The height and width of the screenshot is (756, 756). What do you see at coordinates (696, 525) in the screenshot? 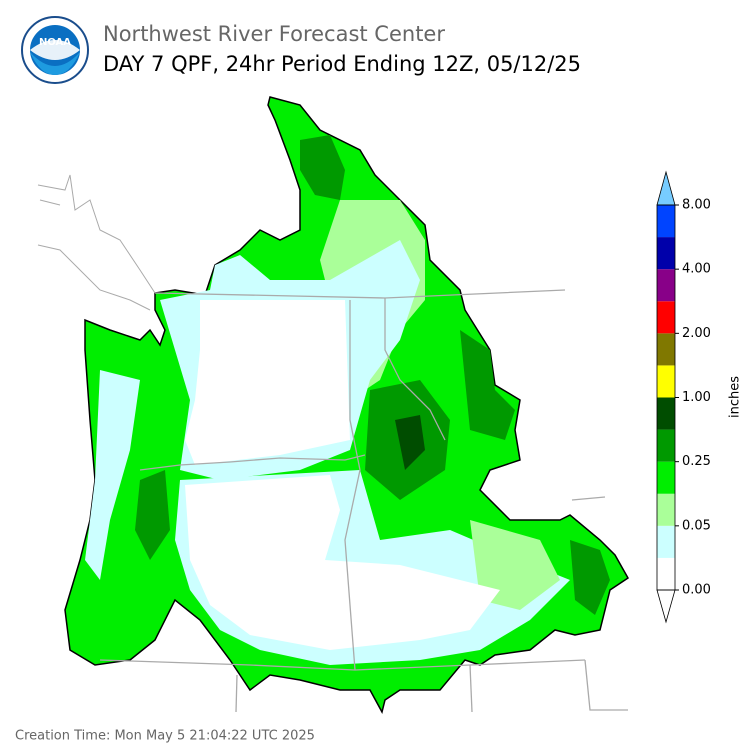
I see `colorbar-tick-label: 0.05` at bounding box center [696, 525].